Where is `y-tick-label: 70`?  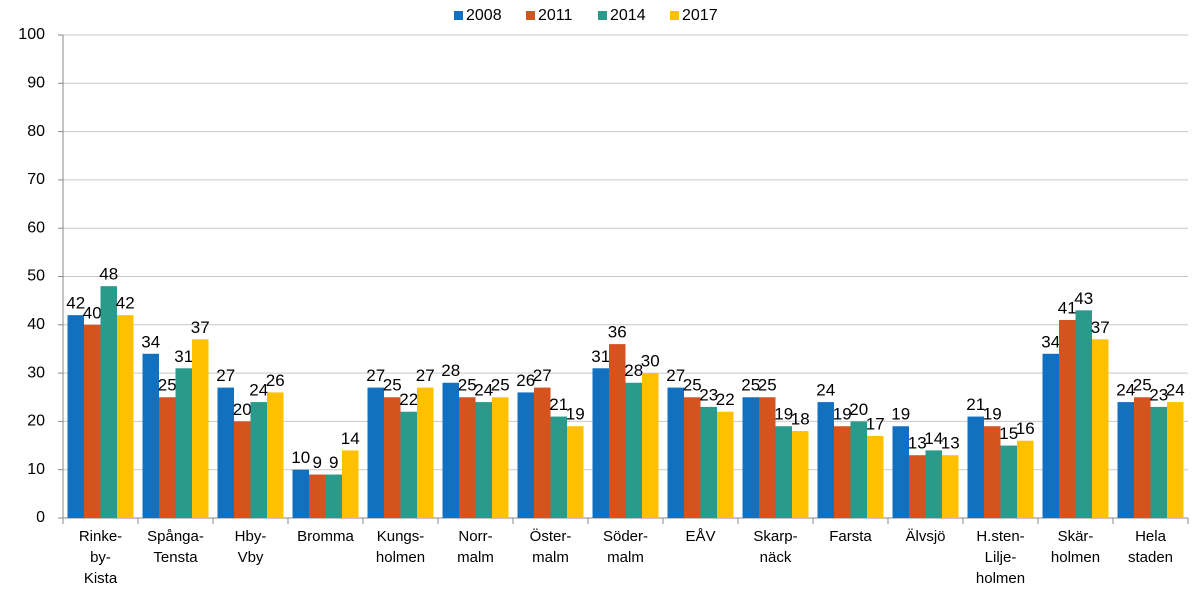
y-tick-label: 70 is located at coordinates (36, 179).